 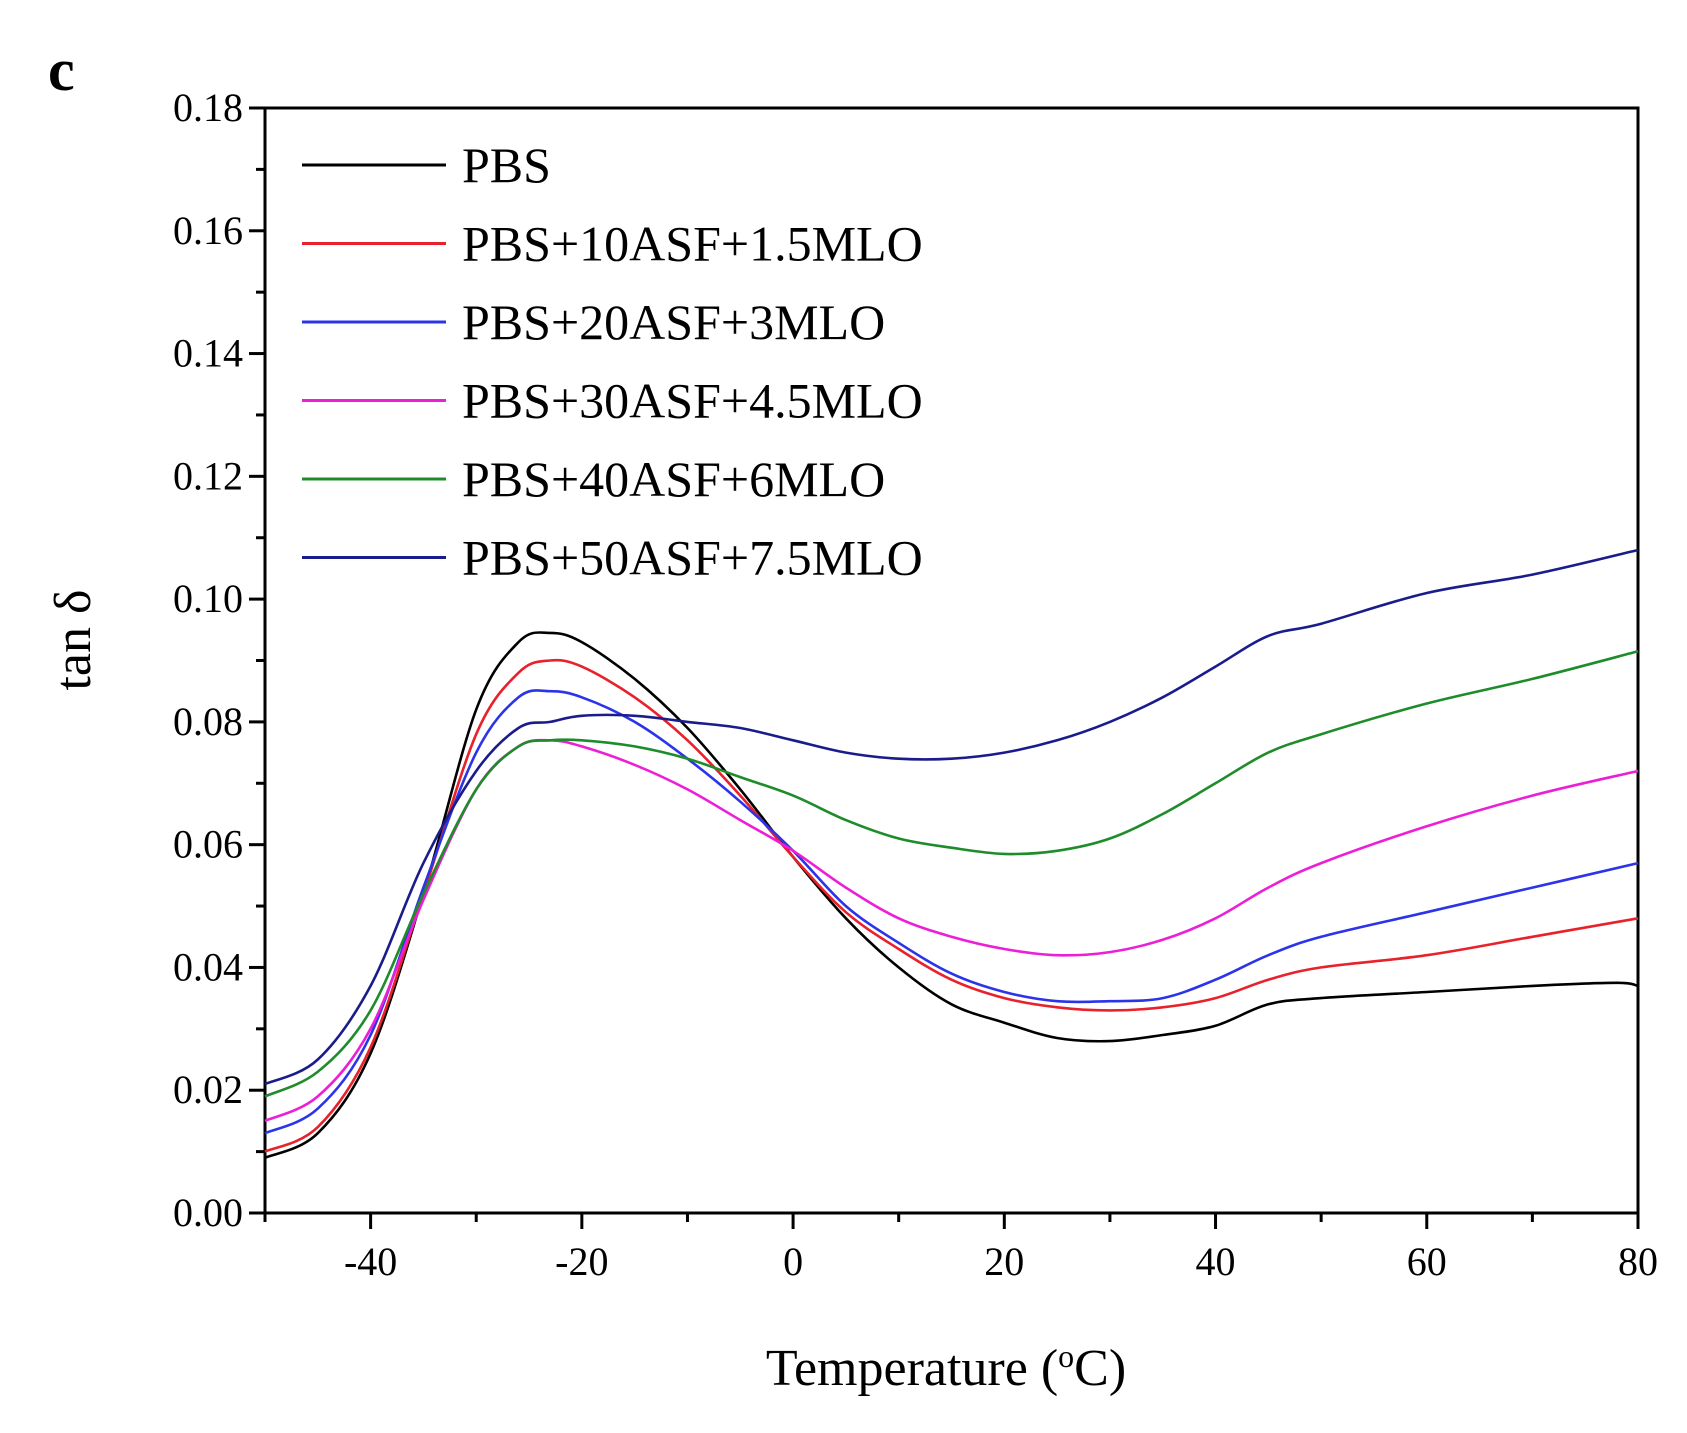 I want to click on x-tick-label: -40, so click(x=370, y=1261).